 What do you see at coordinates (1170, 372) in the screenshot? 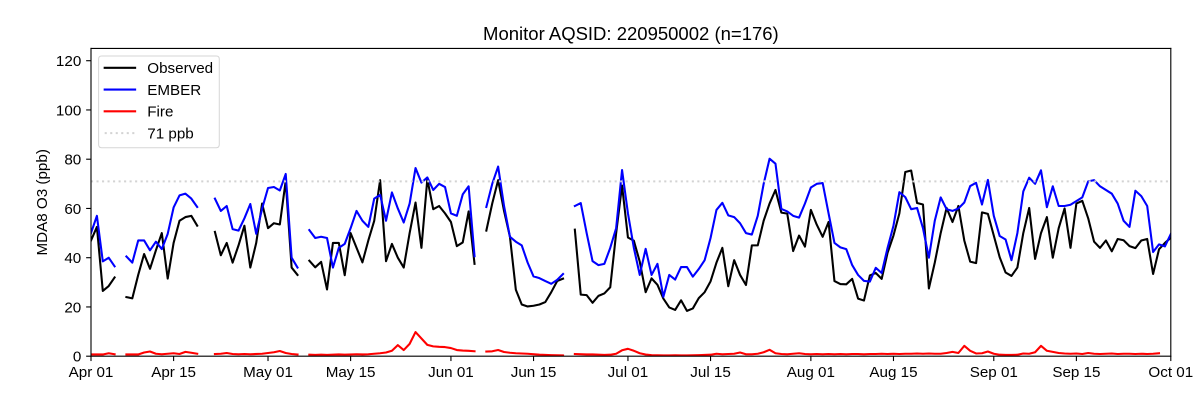
I see `svg-text: Oct 01` at bounding box center [1170, 372].